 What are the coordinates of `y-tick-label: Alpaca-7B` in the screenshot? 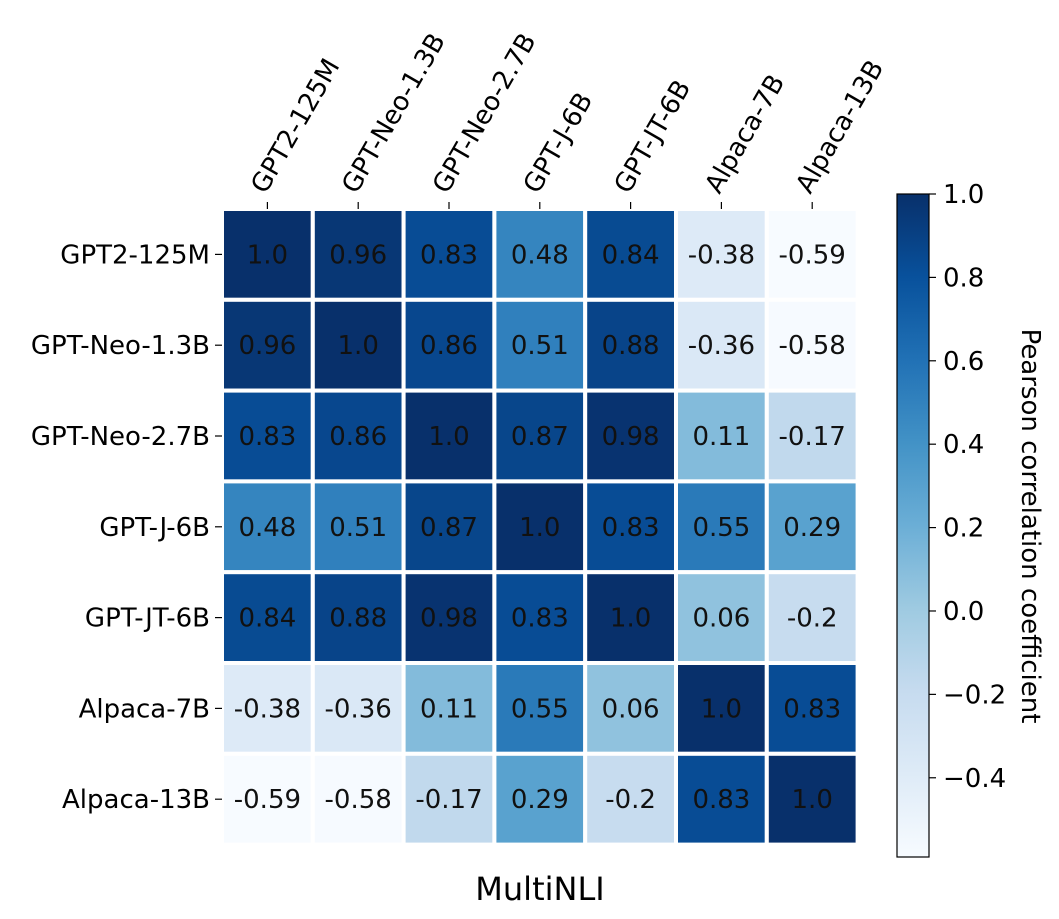 It's located at (144, 709).